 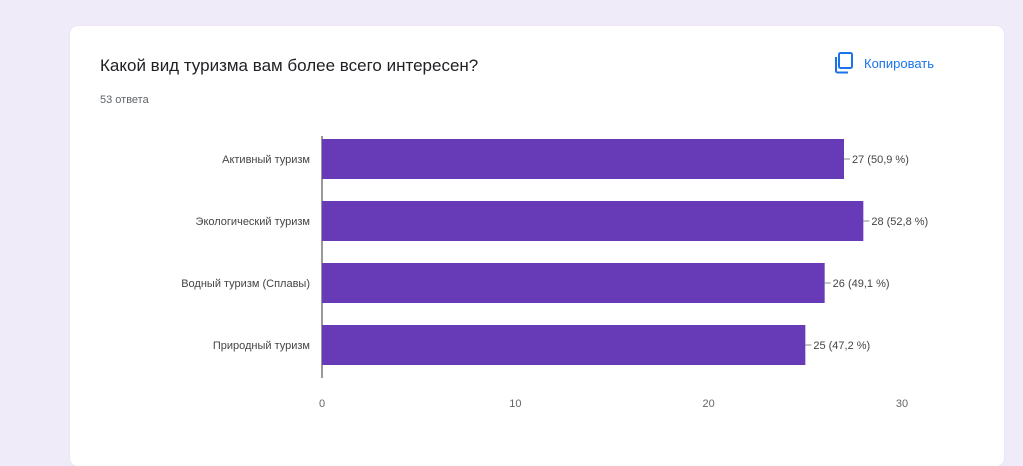 What do you see at coordinates (245, 284) in the screenshot?
I see `category-label: Водный туризм (Сплавы)` at bounding box center [245, 284].